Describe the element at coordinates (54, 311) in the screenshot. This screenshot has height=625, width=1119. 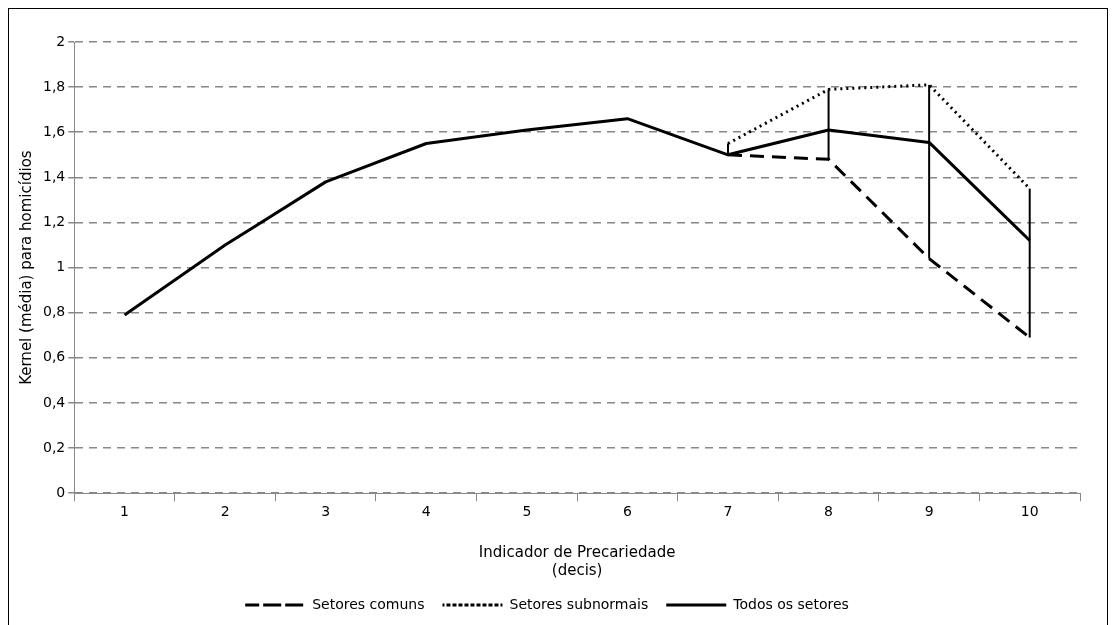
I see `y-tick-label: 0,8` at that location.